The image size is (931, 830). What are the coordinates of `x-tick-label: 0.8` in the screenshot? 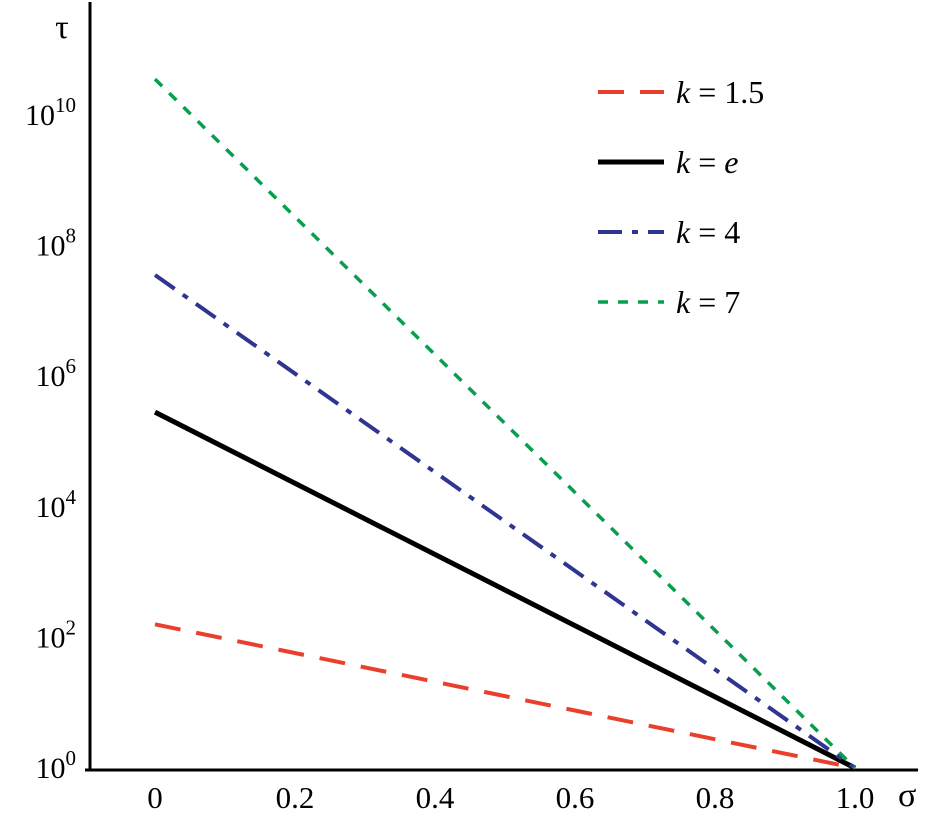 It's located at (715, 797).